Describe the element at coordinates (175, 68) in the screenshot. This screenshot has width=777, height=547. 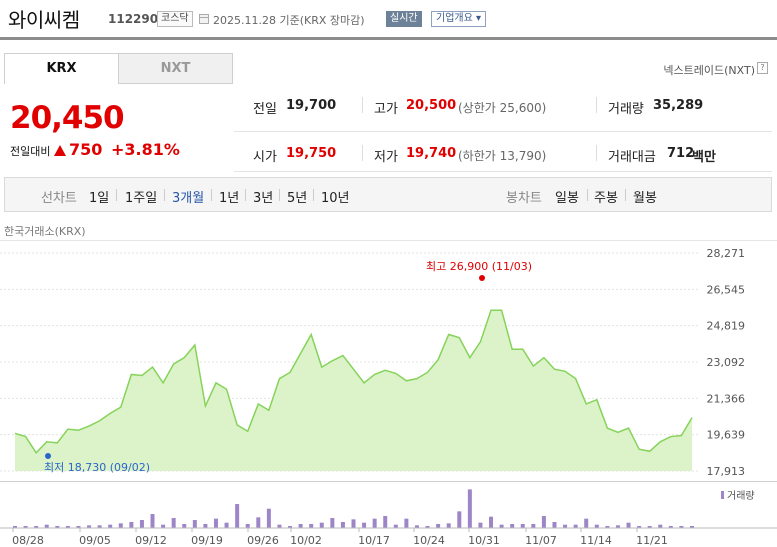
I see `tab-nxt: NXT` at that location.